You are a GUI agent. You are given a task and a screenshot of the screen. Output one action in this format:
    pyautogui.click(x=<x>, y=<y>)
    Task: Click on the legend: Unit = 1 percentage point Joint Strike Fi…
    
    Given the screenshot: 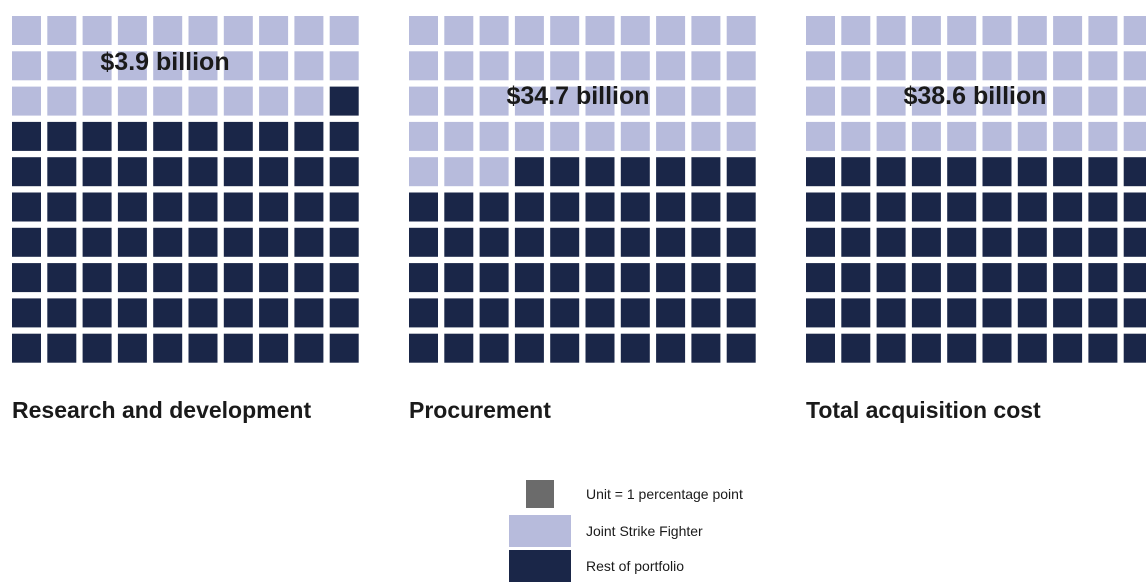 What is the action you would take?
    pyautogui.click(x=626, y=531)
    